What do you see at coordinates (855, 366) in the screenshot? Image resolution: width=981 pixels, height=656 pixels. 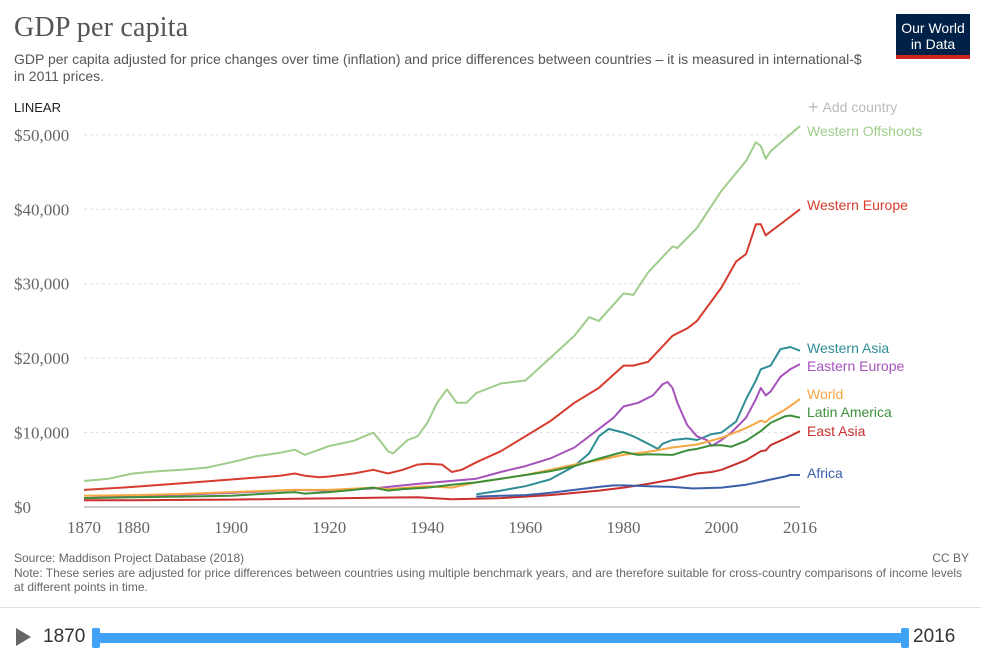 I see `series-label-eastern-europe: Eastern Europe` at bounding box center [855, 366].